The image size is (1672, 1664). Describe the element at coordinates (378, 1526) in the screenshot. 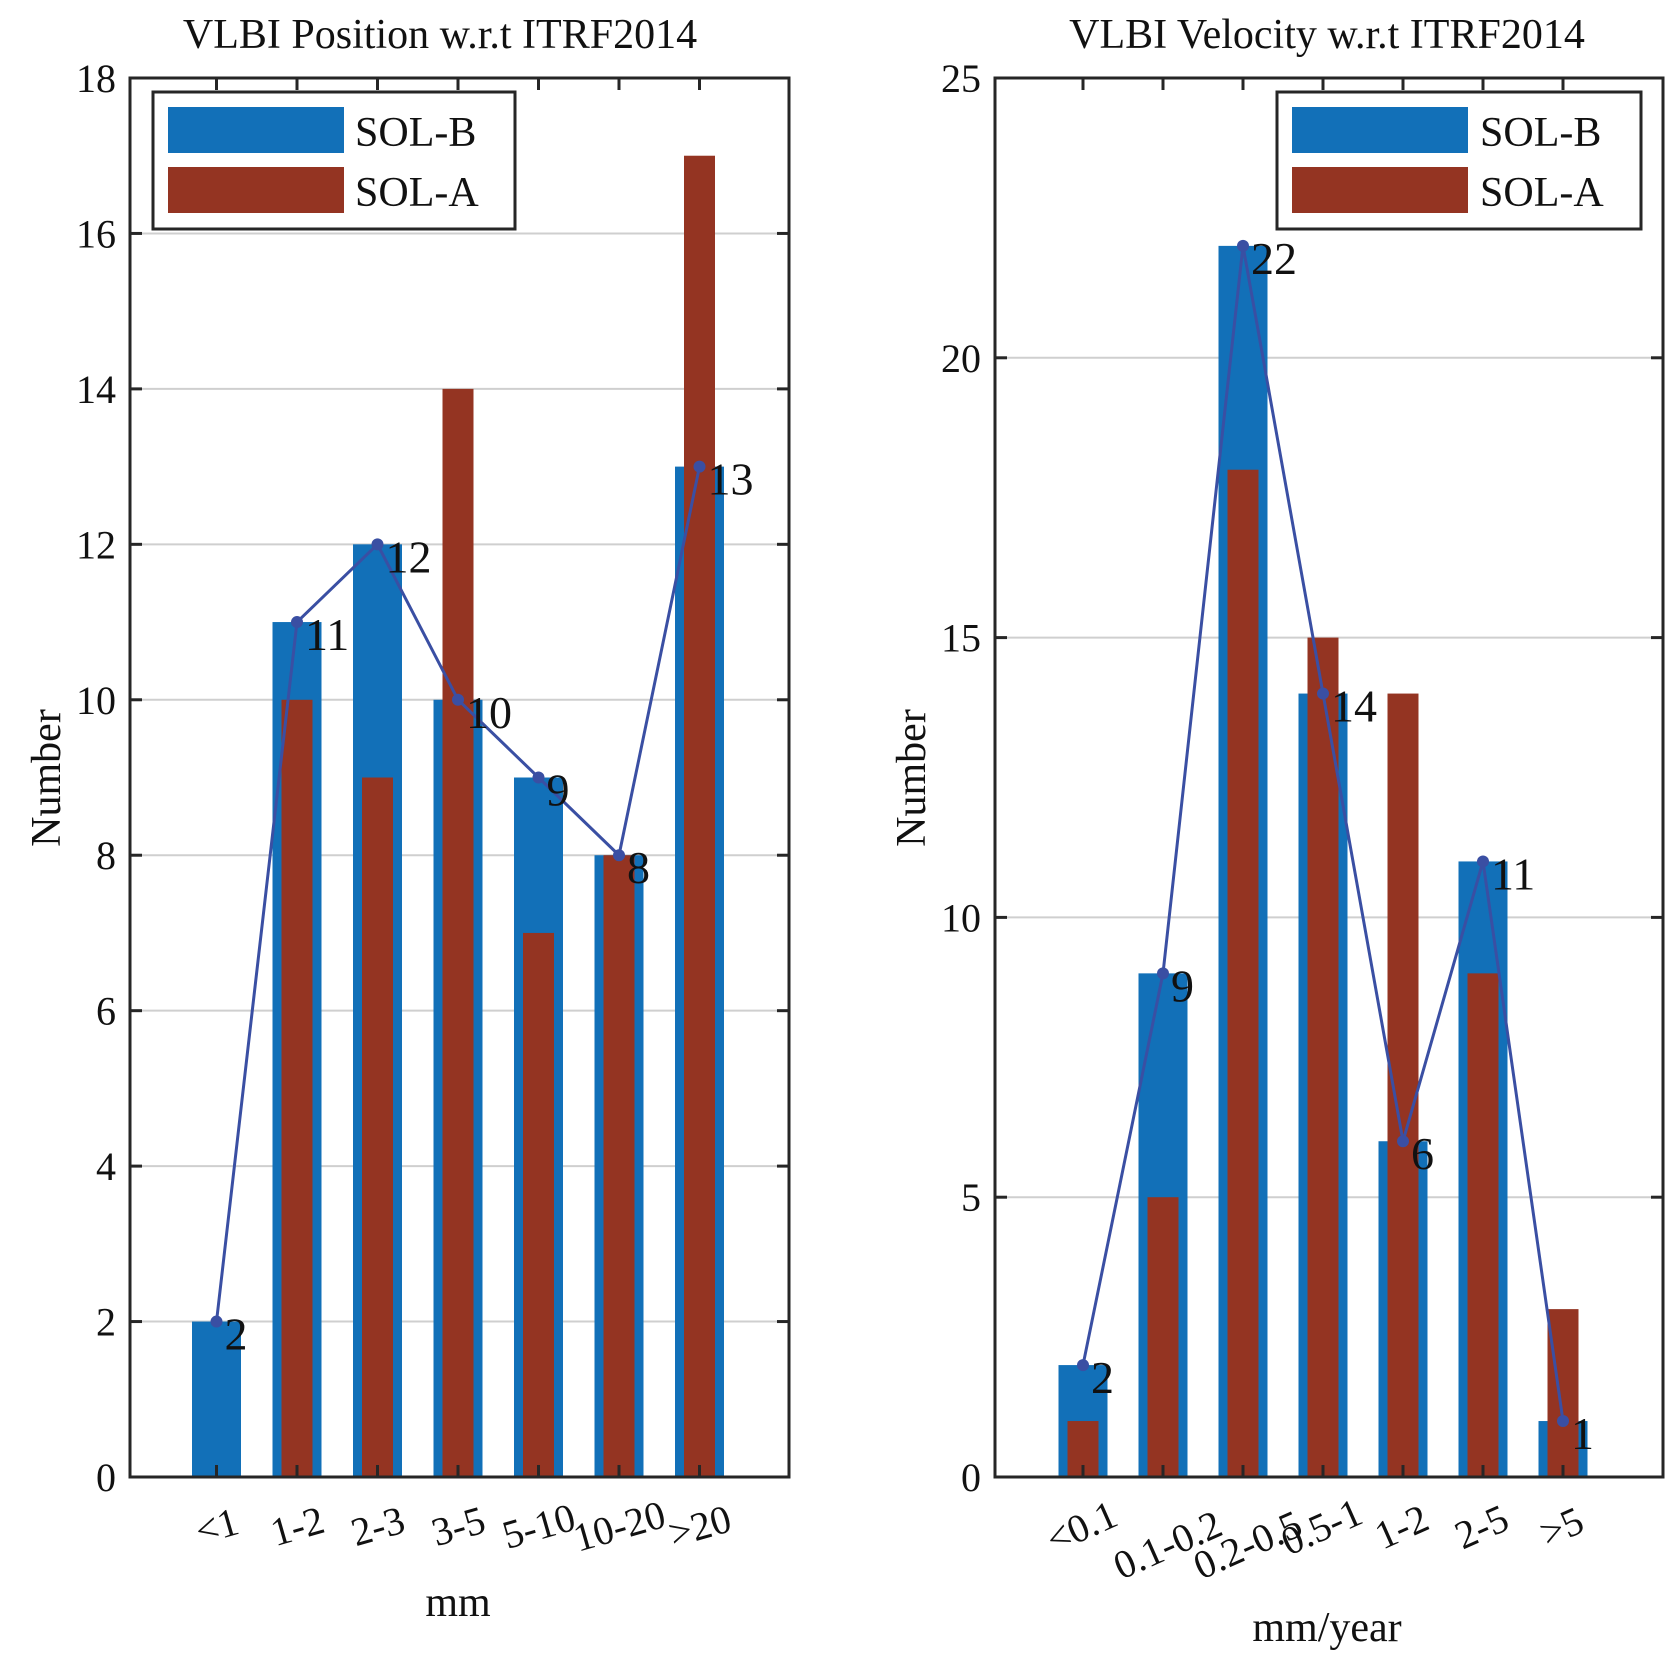

I see `x-tick-label: 2-3` at that location.